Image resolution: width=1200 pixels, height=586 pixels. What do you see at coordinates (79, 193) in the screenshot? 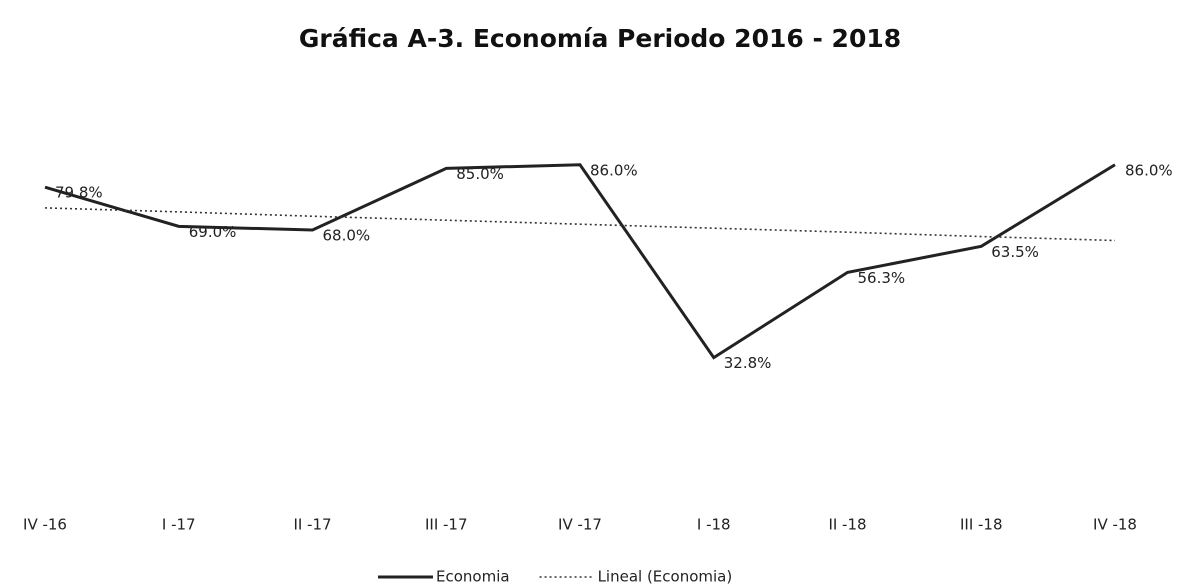
I see `data-label: 79.8%` at bounding box center [79, 193].